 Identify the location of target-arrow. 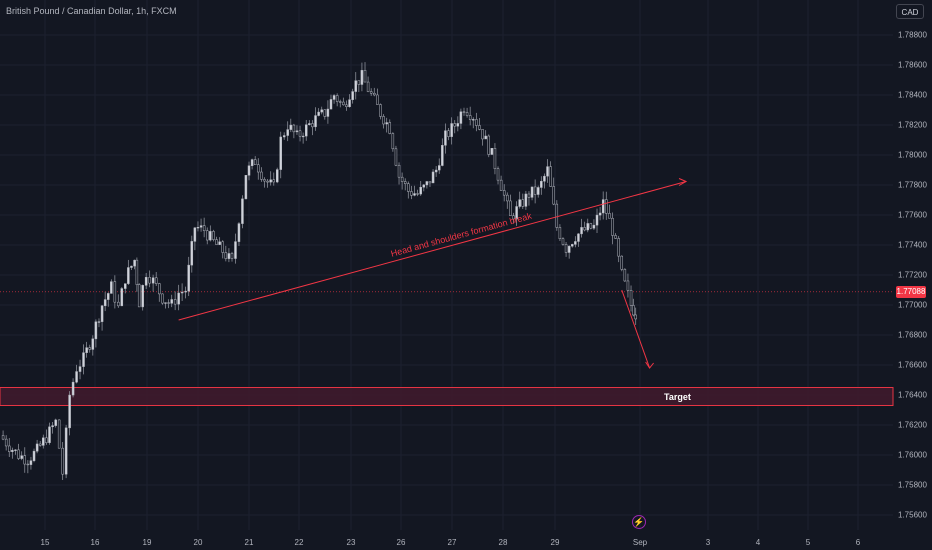
(636, 329).